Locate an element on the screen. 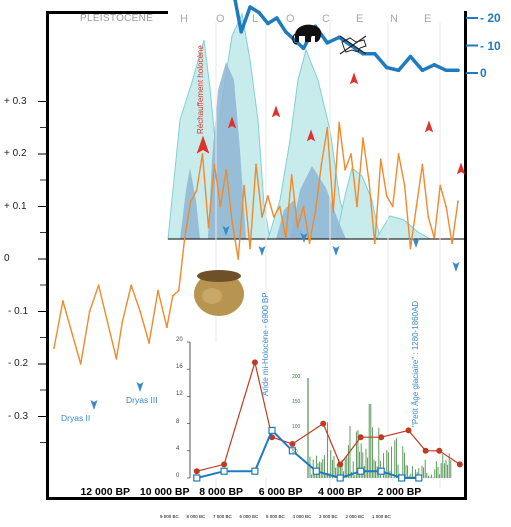  bc-tick-label: 4 000 BC is located at coordinates (302, 516).